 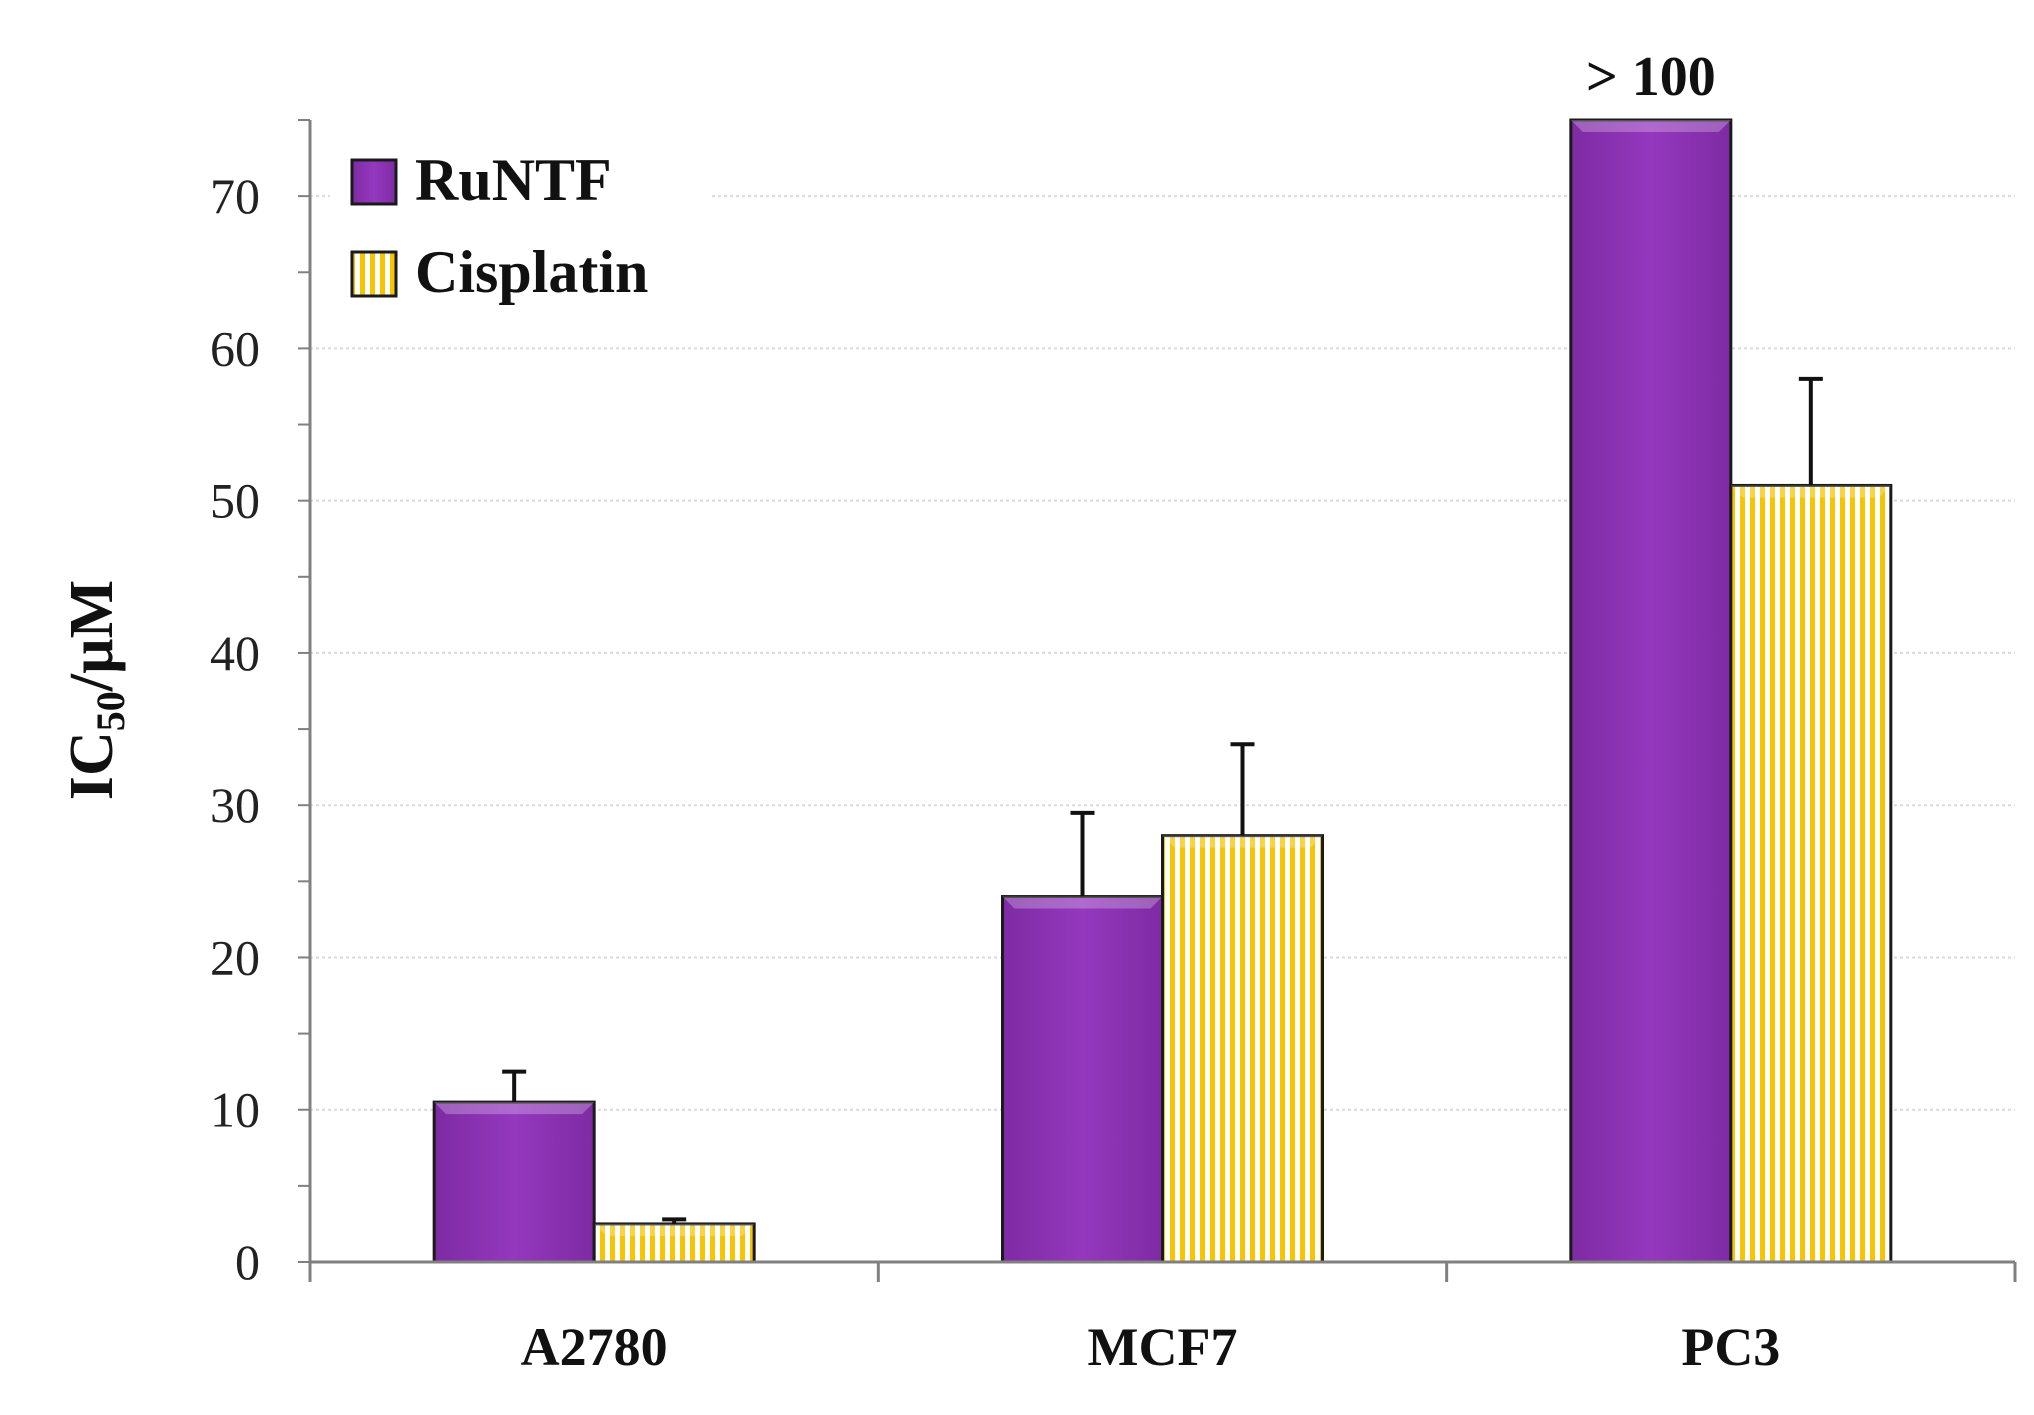 I want to click on y-tick-label: 10, so click(x=235, y=1110).